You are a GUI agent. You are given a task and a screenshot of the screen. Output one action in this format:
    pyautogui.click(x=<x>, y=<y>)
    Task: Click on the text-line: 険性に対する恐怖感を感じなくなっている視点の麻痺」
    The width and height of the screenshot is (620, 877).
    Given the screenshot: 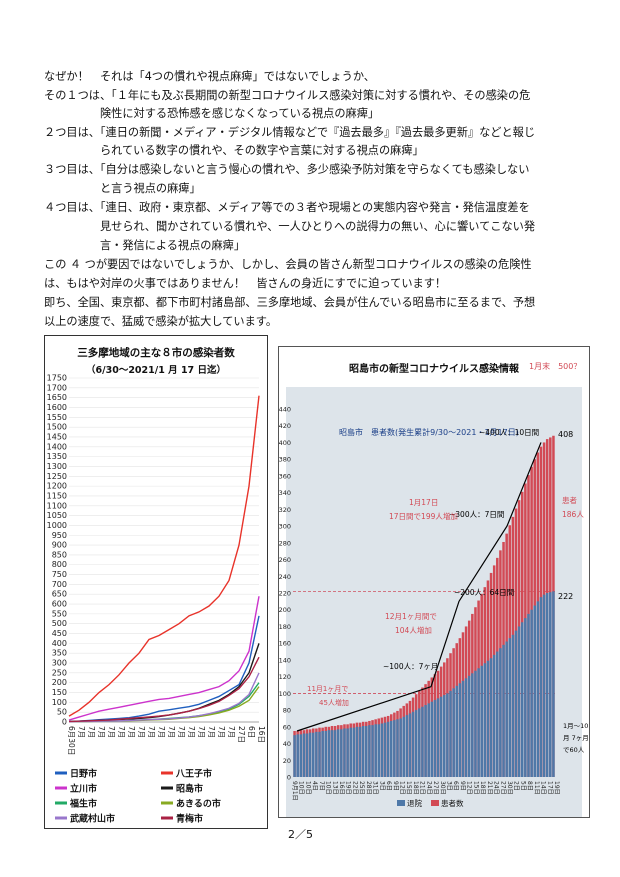 What is the action you would take?
    pyautogui.click(x=212, y=113)
    